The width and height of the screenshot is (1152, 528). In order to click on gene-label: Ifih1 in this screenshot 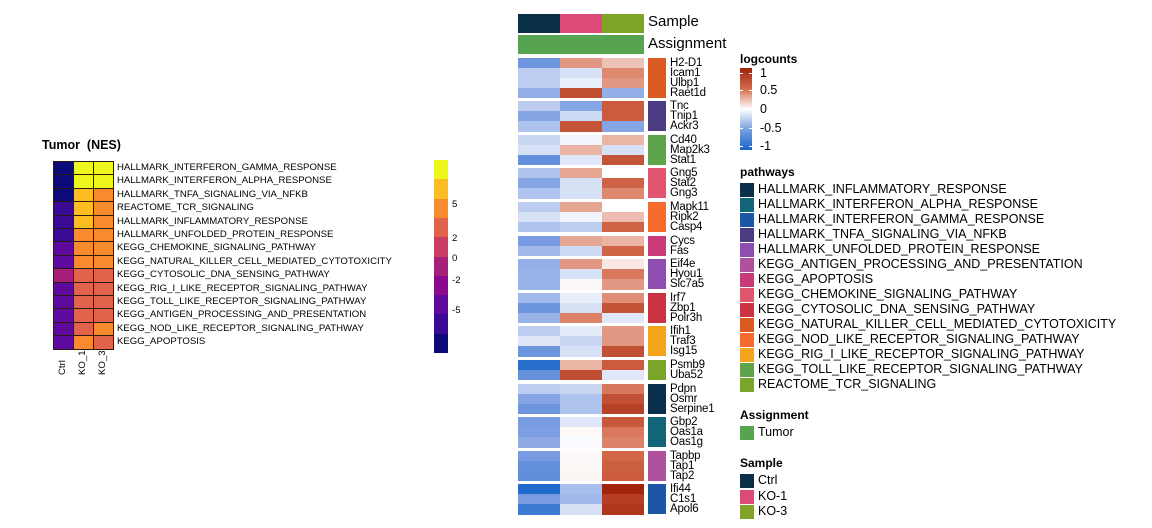, I will do `click(680, 331)`.